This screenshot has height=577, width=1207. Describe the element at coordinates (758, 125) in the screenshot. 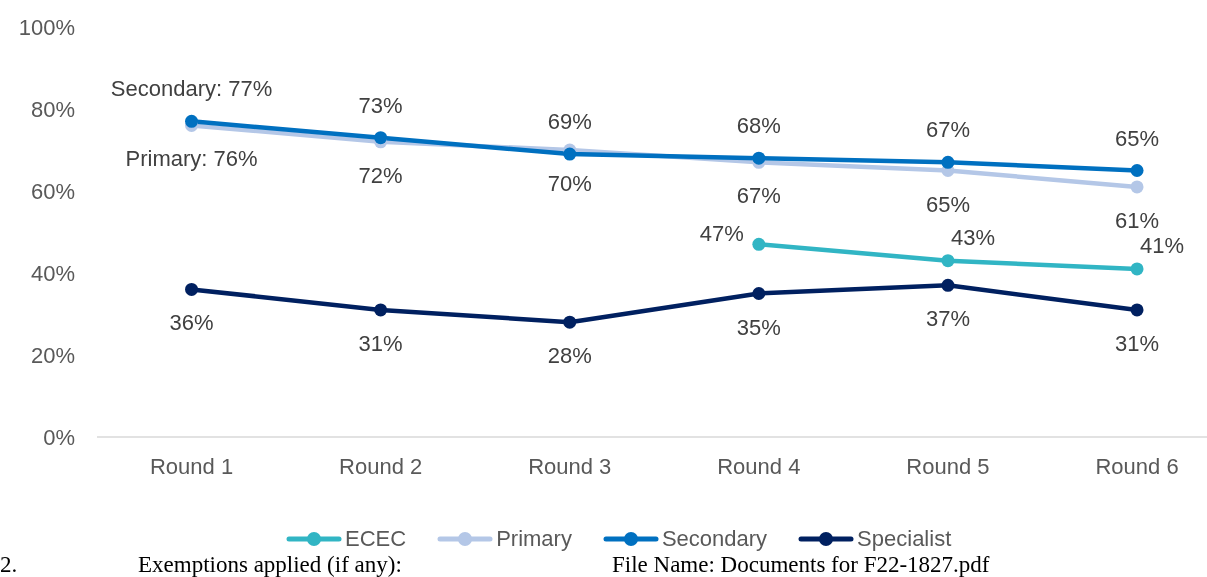

I see `data-label: 68%` at that location.